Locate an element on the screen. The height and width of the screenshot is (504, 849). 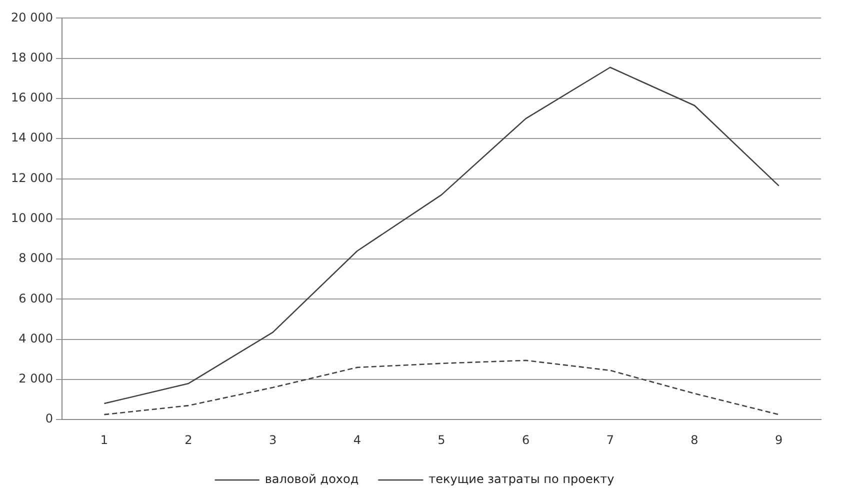
x-tick-label: 7 is located at coordinates (610, 439).